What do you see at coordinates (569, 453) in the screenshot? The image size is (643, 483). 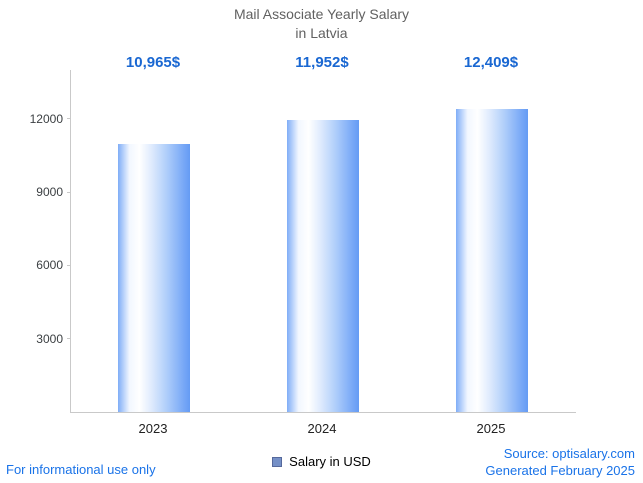 I see `source-text: Source: optisalary.com` at bounding box center [569, 453].